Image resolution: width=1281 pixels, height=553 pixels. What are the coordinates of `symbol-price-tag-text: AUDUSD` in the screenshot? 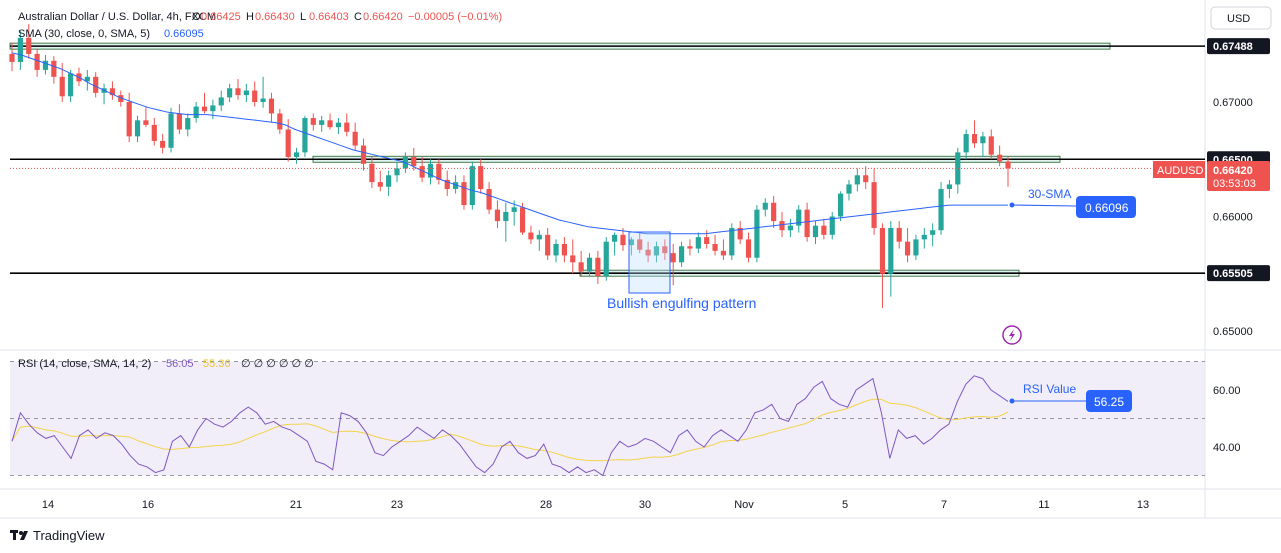 It's located at (1180, 171).